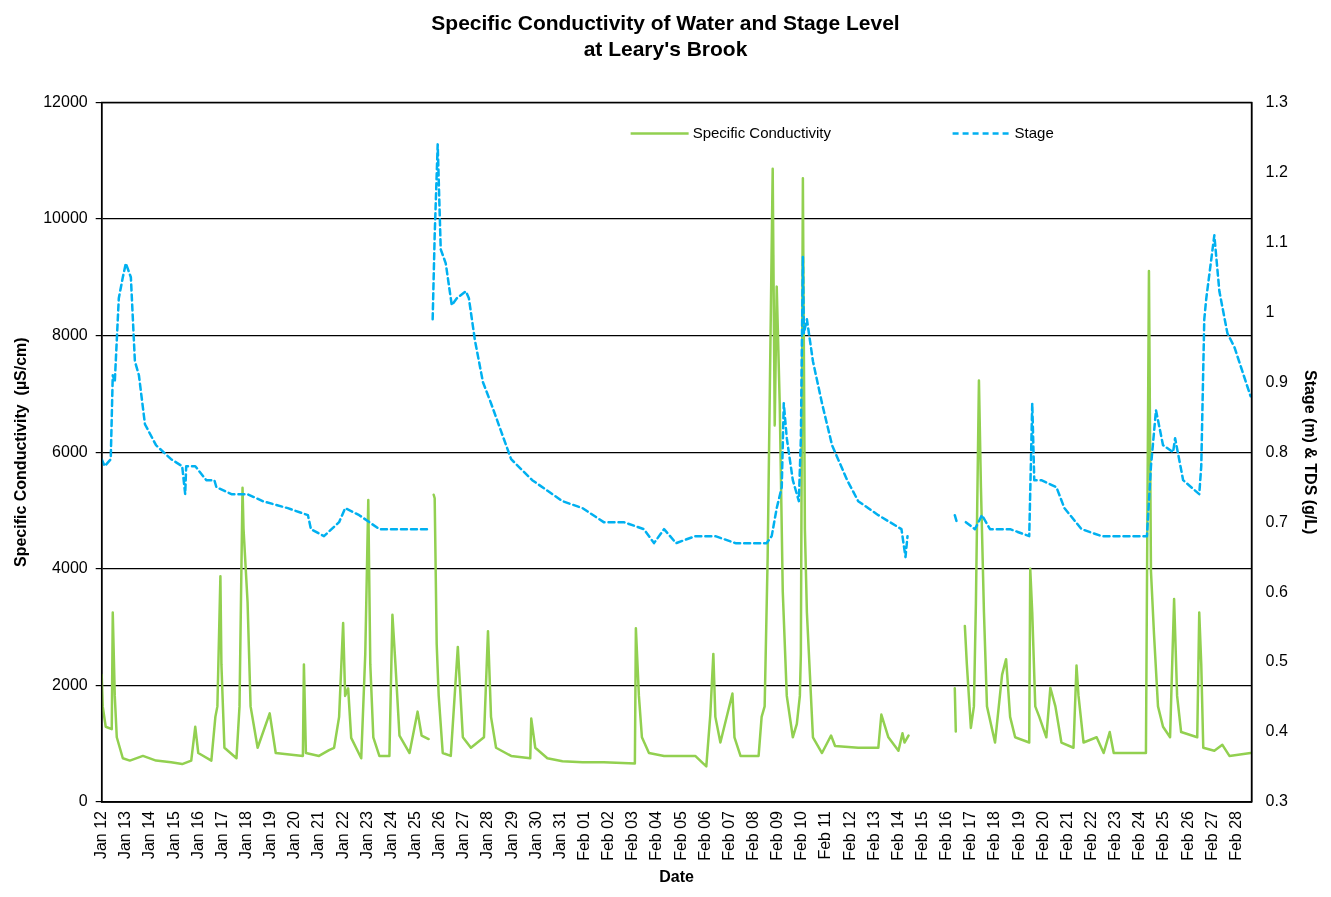  What do you see at coordinates (728, 835) in the screenshot?
I see `x-tick-label: Feb 07` at bounding box center [728, 835].